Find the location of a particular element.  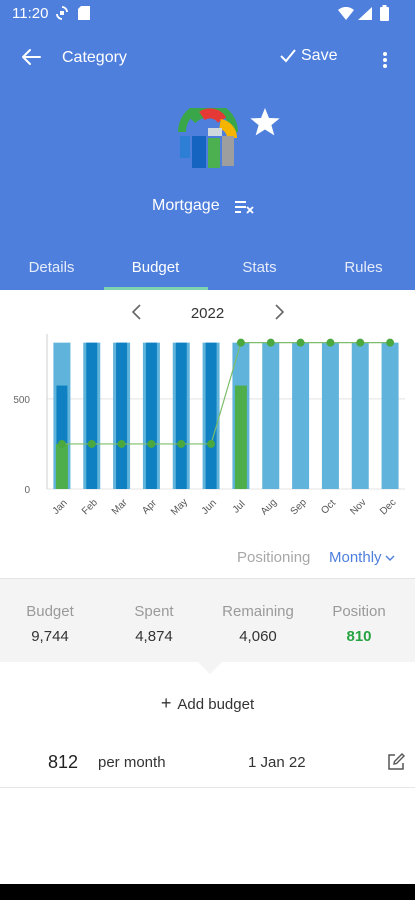

positioning-mode-value: Monthly is located at coordinates (355, 557).